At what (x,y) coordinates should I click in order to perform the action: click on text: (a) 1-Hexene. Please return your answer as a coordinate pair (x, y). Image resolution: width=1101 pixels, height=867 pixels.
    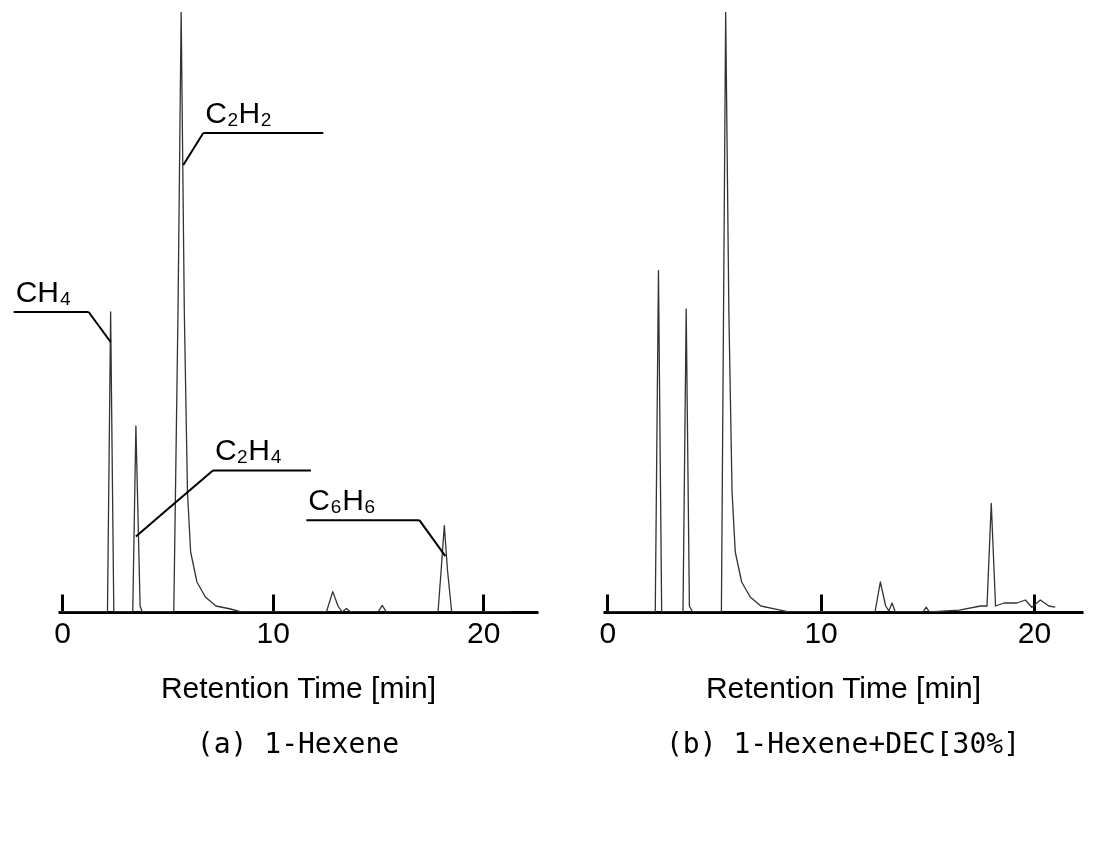
    Looking at the image, I should click on (298, 743).